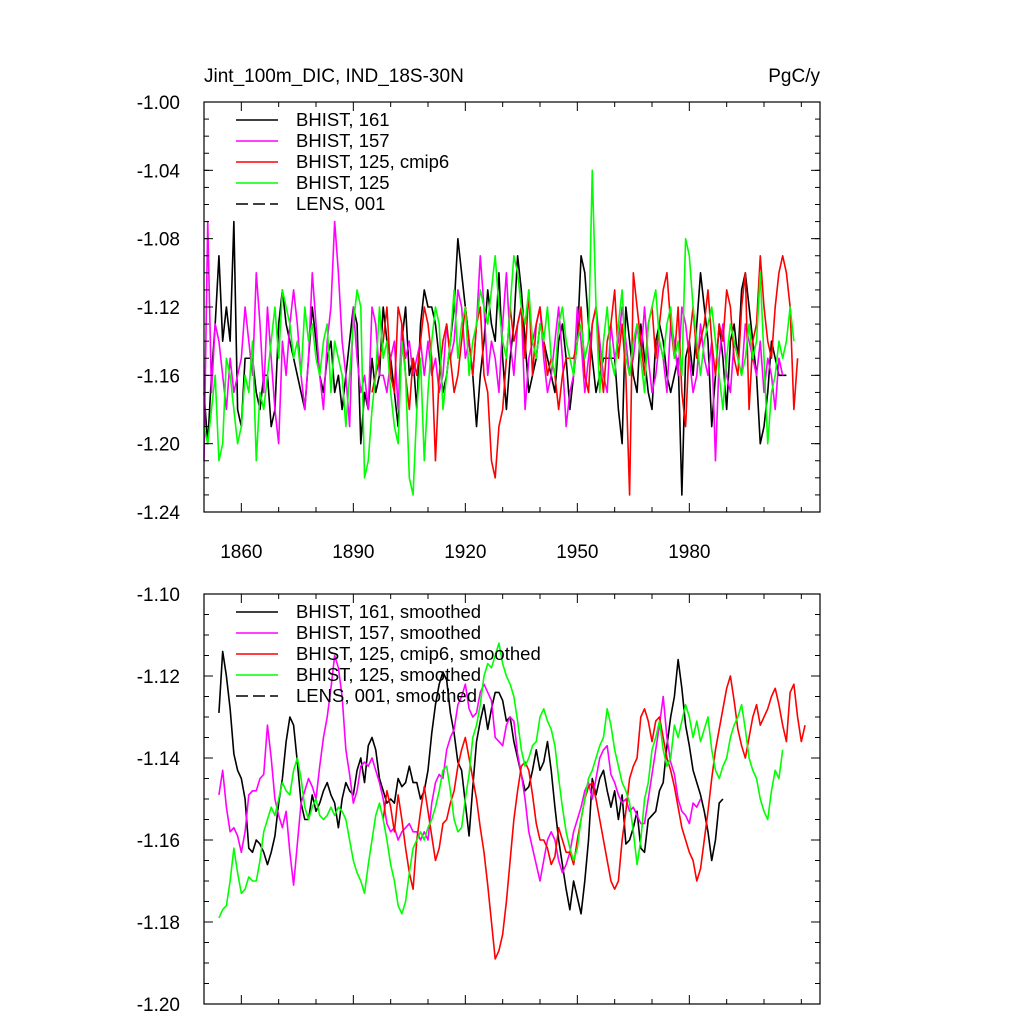 The image size is (1024, 1024). What do you see at coordinates (353, 552) in the screenshot?
I see `x-tick-label: 1890` at bounding box center [353, 552].